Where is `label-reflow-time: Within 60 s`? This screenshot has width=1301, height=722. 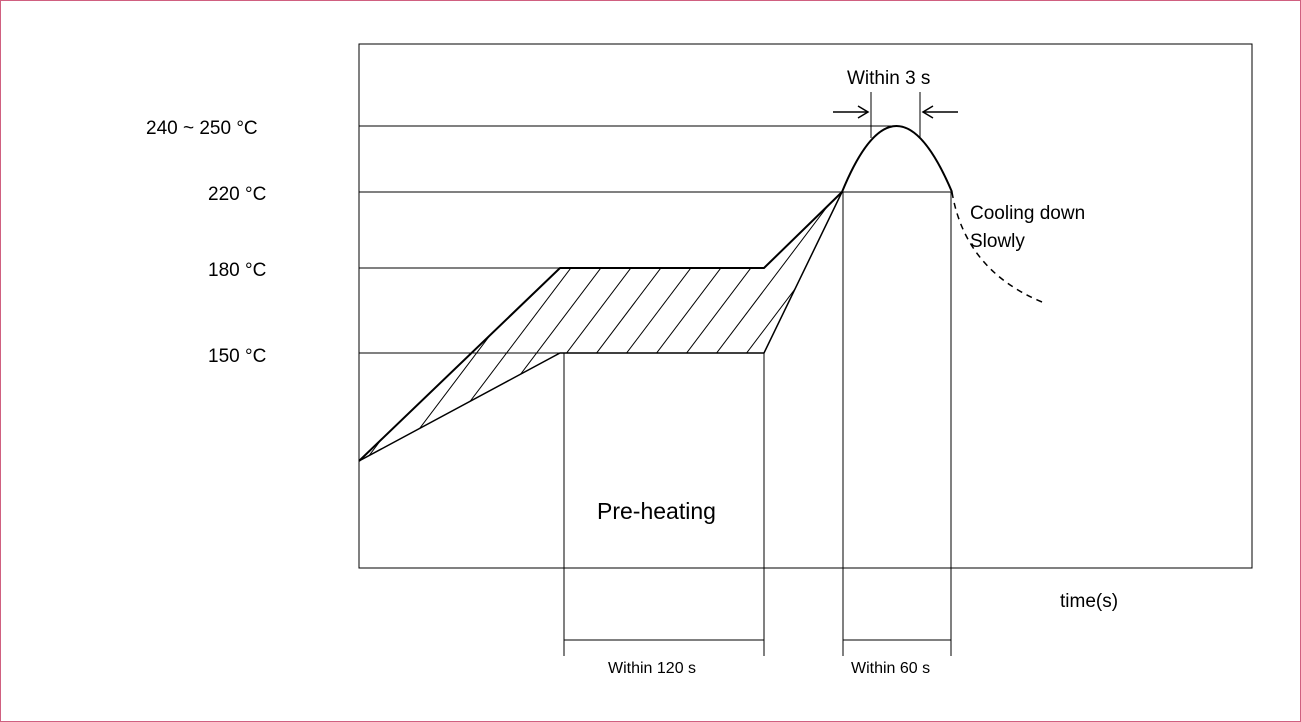 label-reflow-time: Within 60 s is located at coordinates (890, 668).